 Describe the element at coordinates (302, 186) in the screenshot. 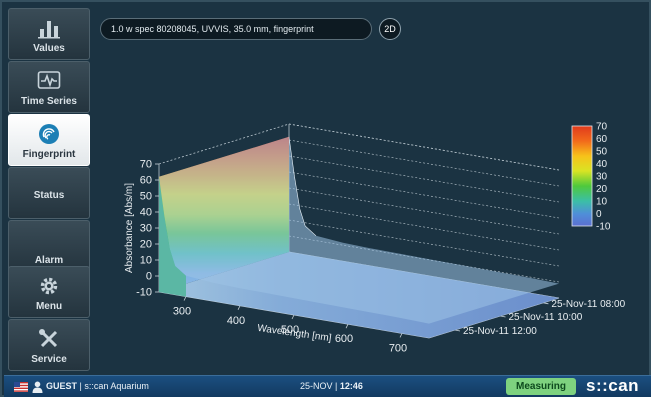

I see `surface-back-curve` at that location.